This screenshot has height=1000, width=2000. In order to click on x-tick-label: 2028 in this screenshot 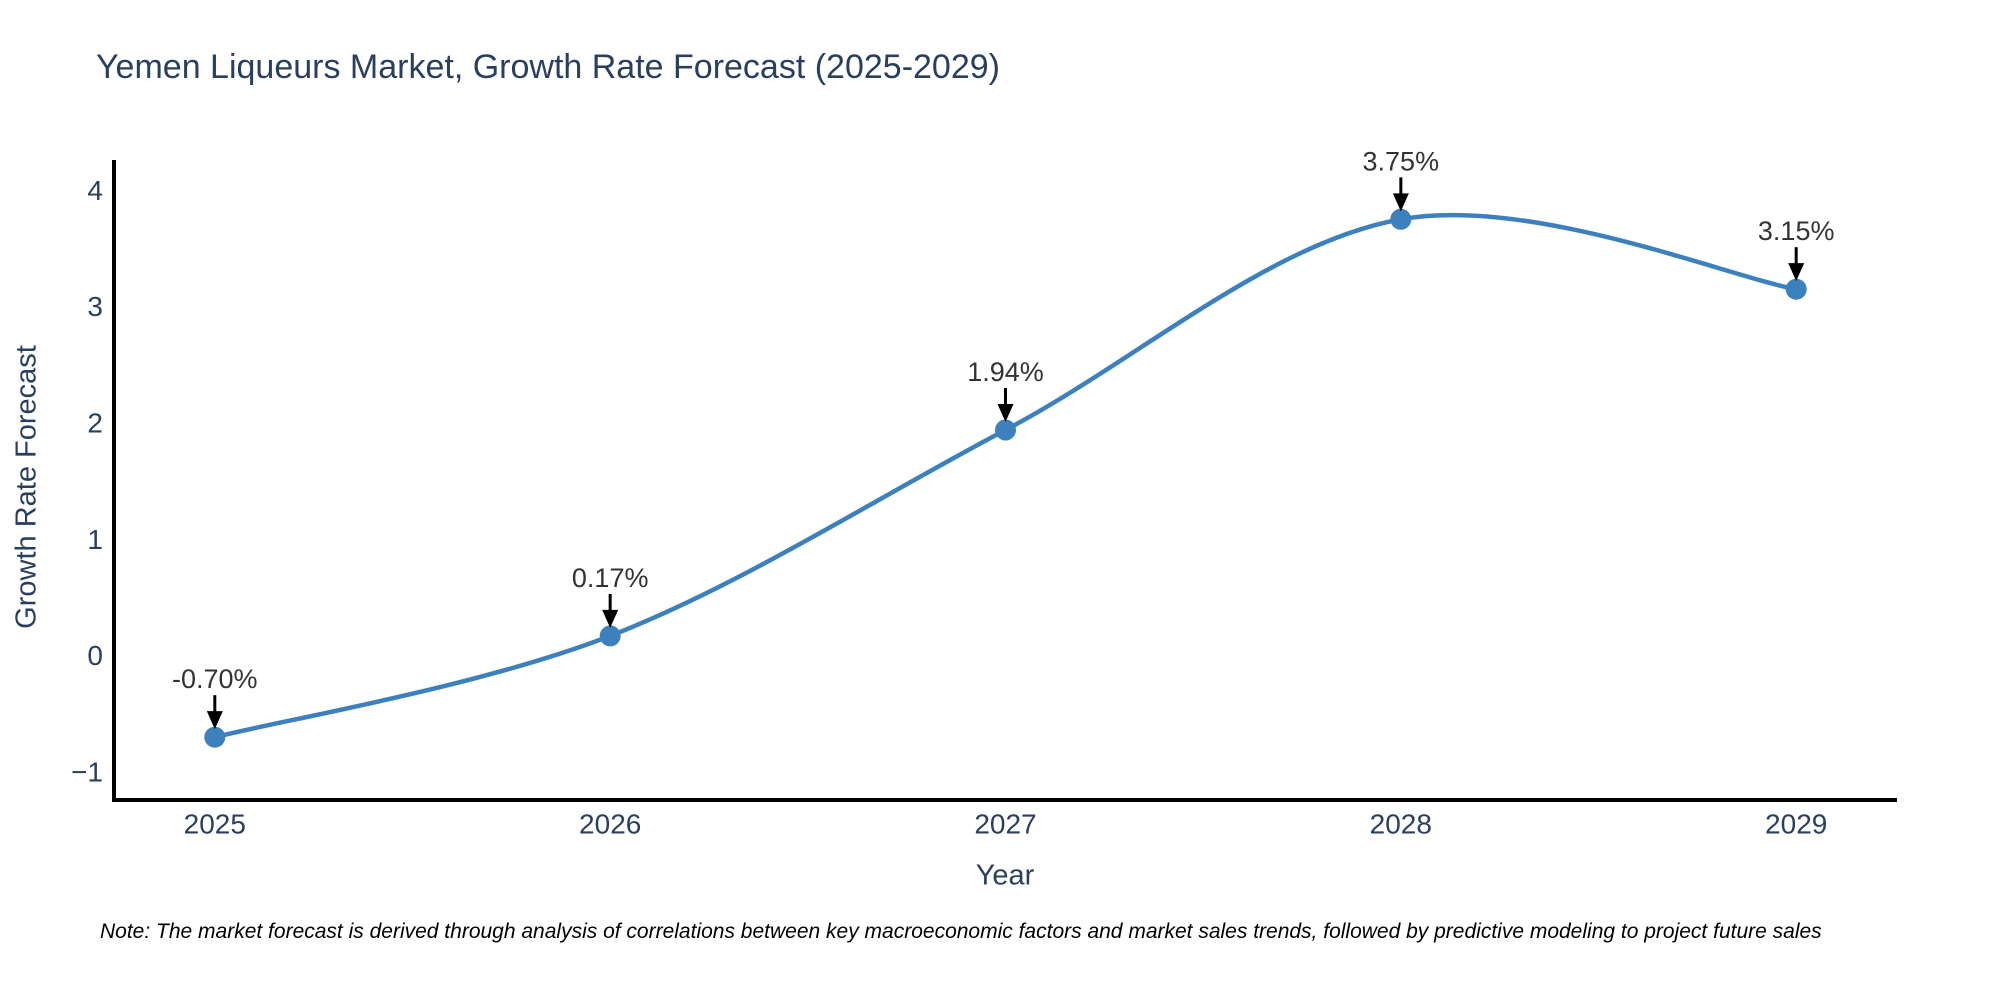, I will do `click(1401, 824)`.